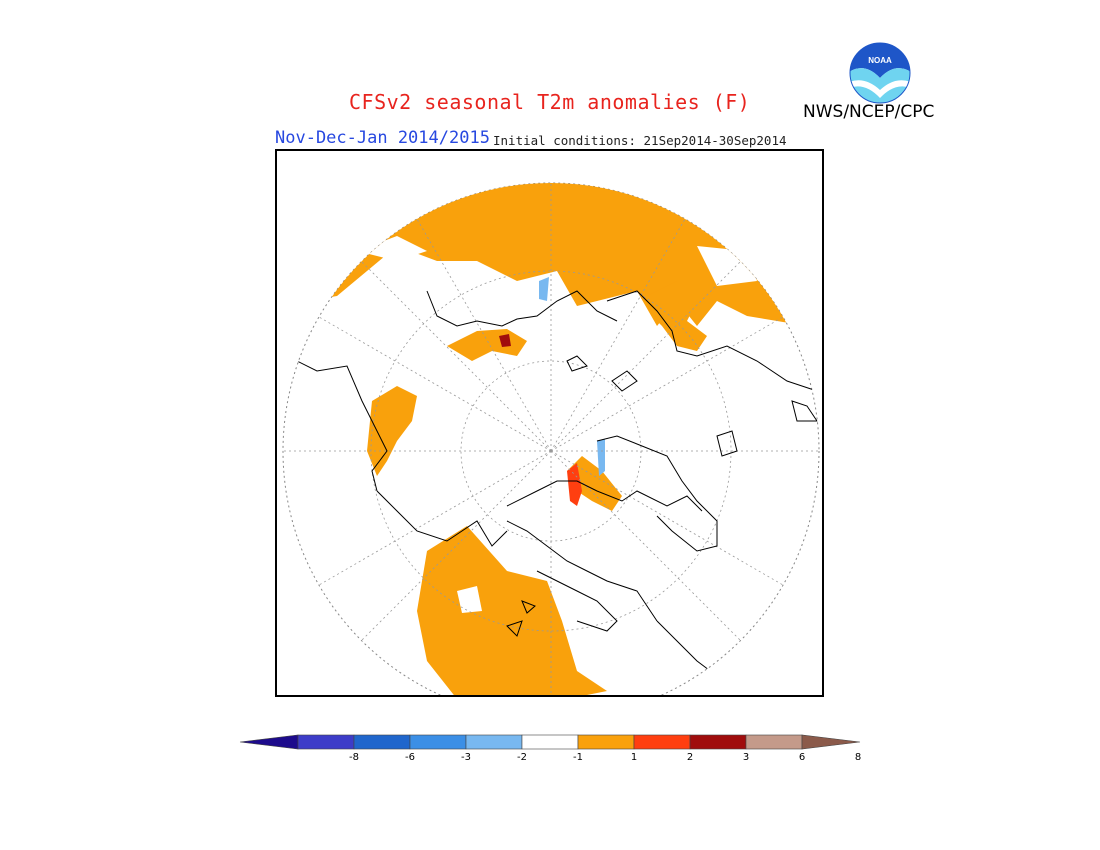 The width and height of the screenshot is (1100, 850). What do you see at coordinates (880, 73) in the screenshot?
I see `noaa-logo-icon: NOAA` at bounding box center [880, 73].